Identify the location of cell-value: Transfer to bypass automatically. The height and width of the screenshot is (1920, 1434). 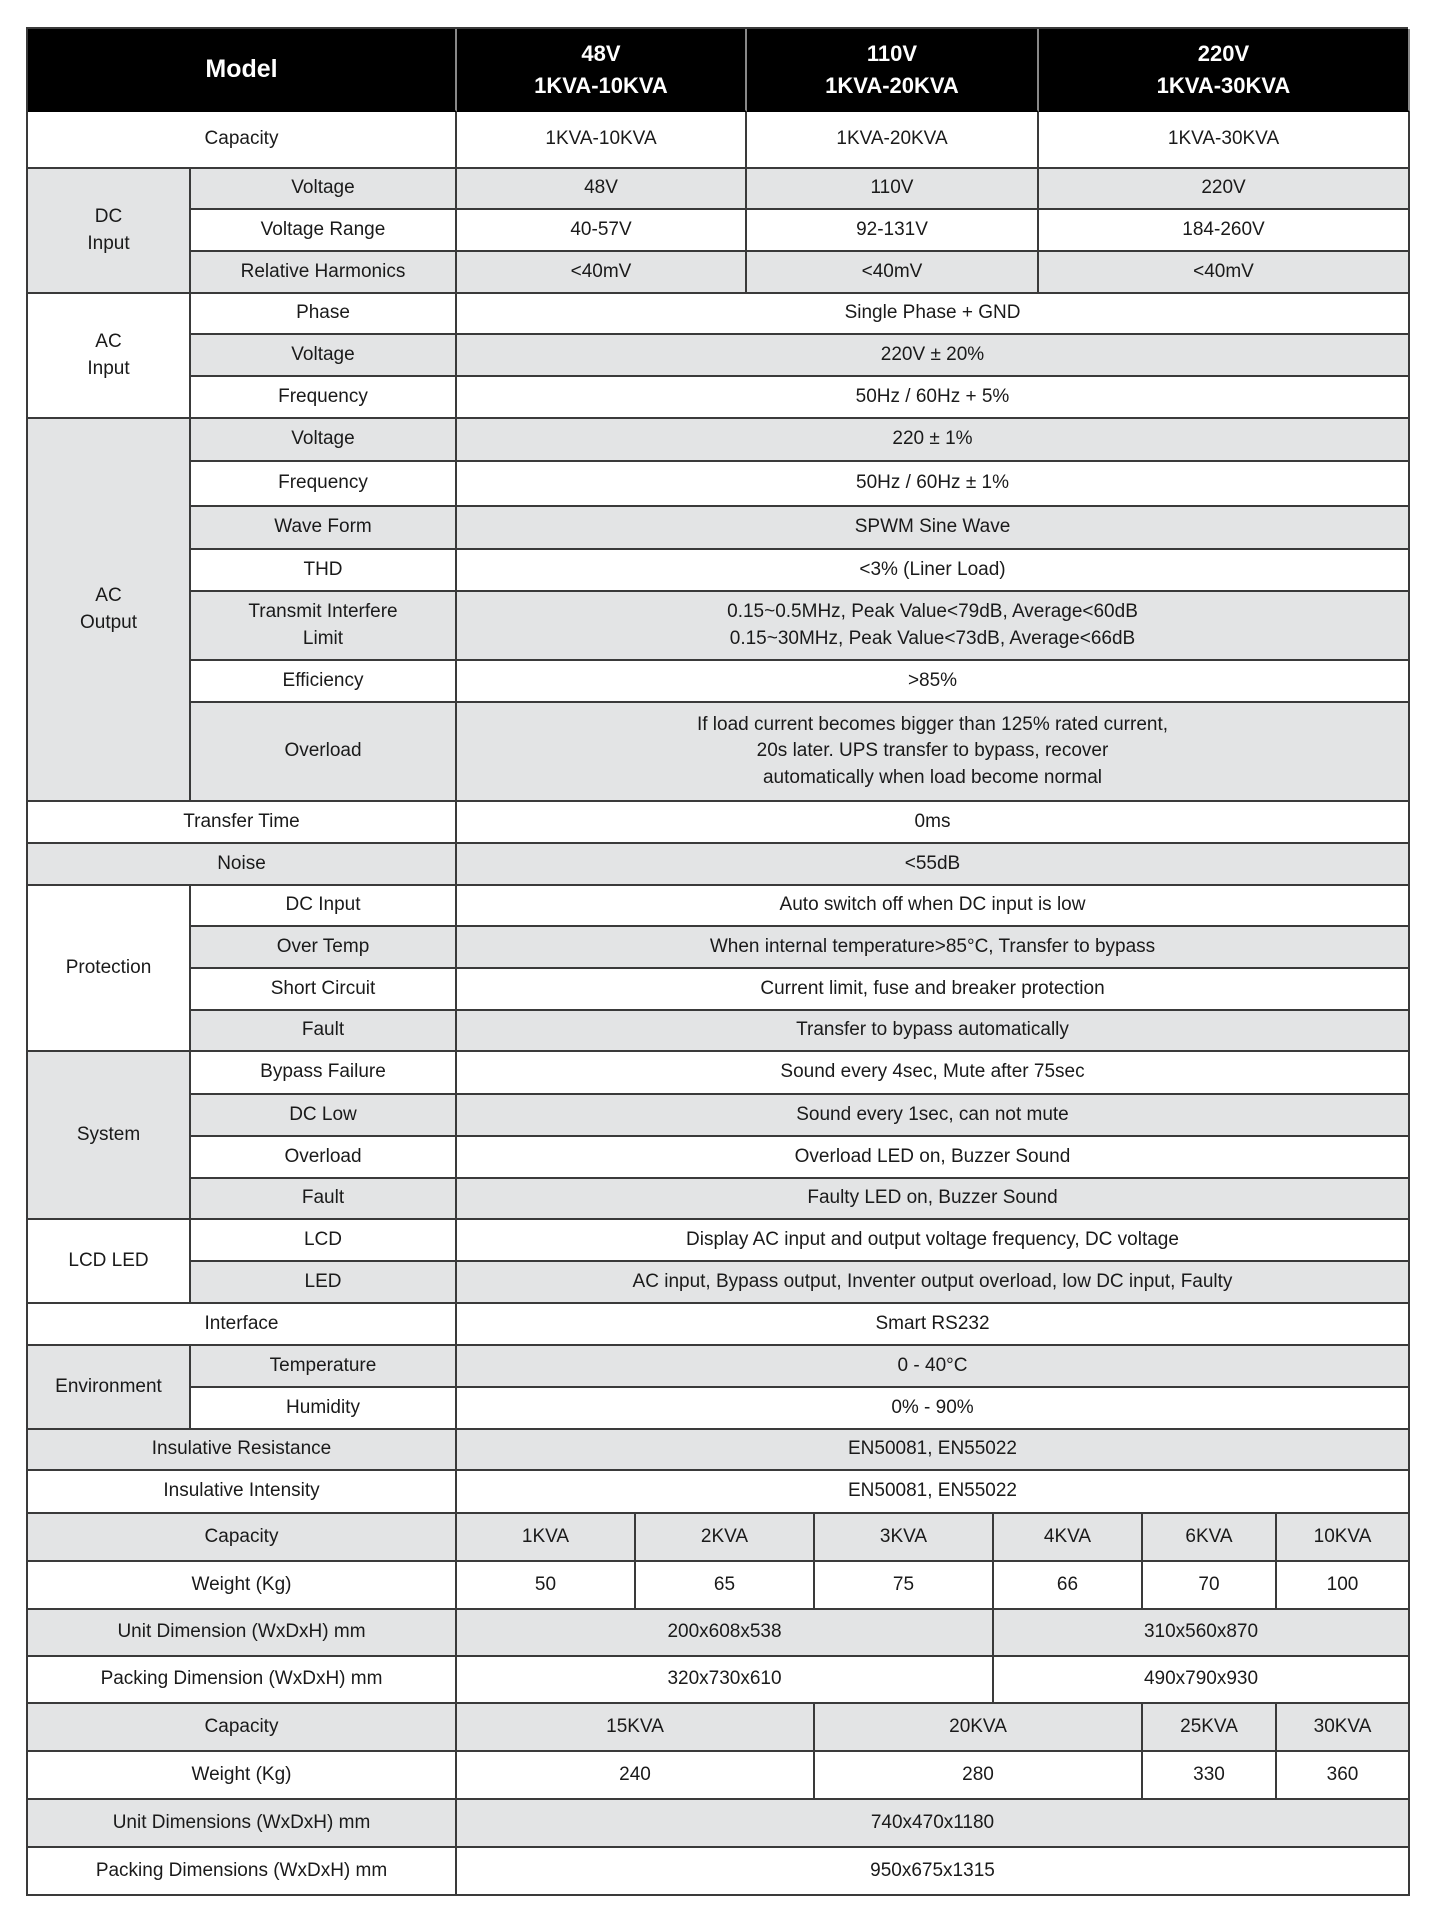
(933, 1031).